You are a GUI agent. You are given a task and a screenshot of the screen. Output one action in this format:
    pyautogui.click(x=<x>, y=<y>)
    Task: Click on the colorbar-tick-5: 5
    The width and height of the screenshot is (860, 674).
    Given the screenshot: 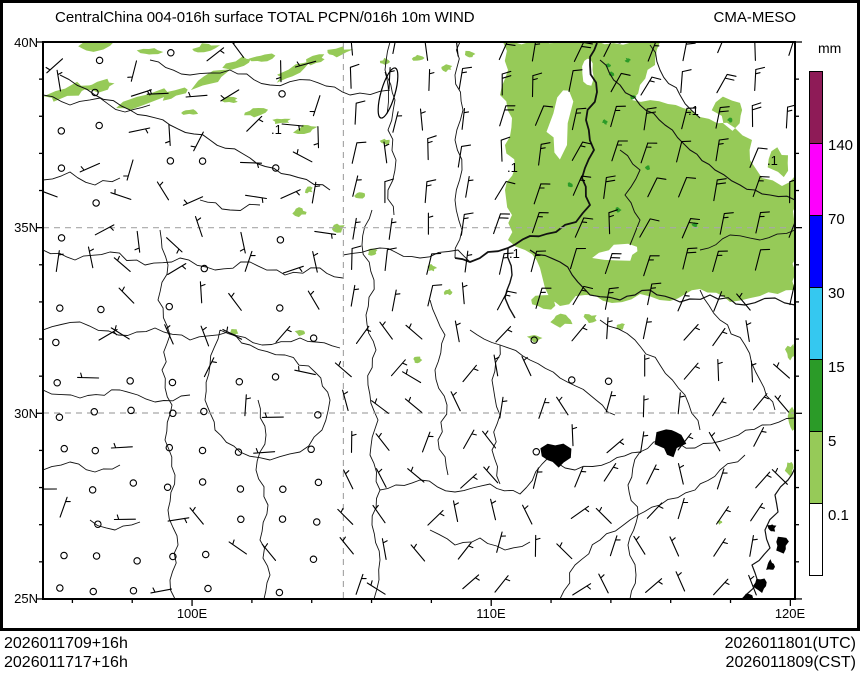 What is the action you would take?
    pyautogui.click(x=832, y=441)
    